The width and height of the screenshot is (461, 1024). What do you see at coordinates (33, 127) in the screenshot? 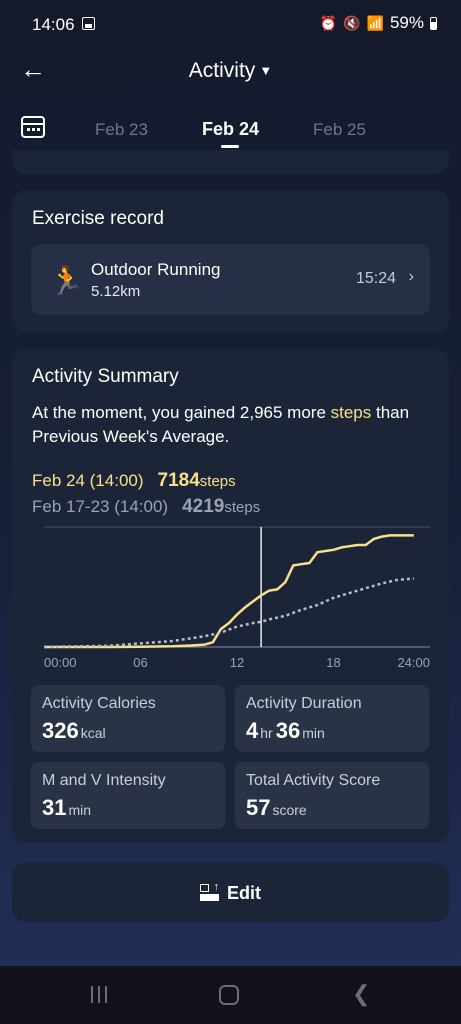
I see `calendar-icon` at bounding box center [33, 127].